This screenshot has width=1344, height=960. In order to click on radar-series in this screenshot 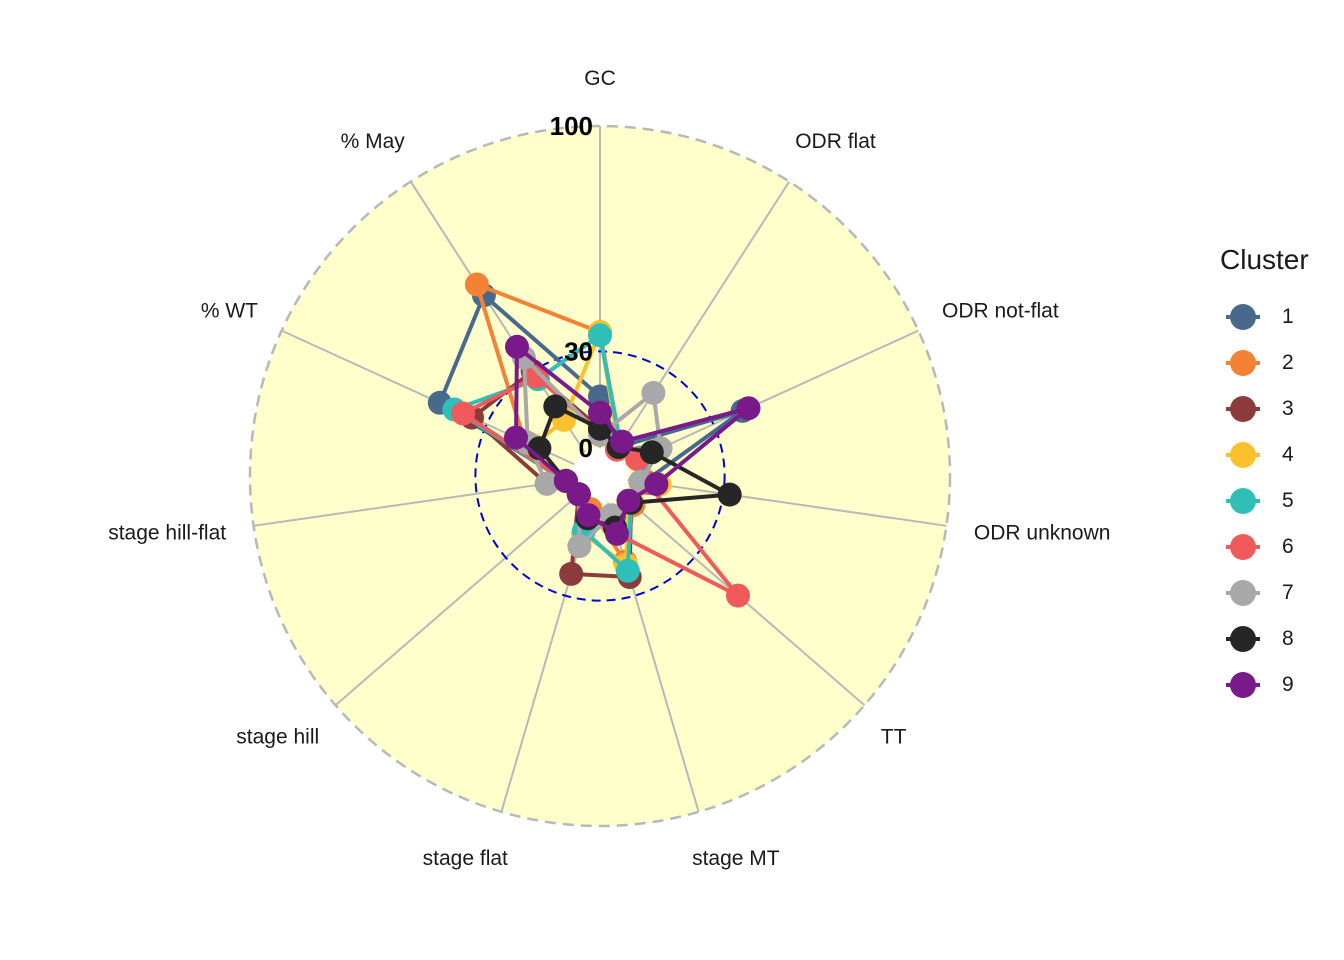, I will do `click(594, 440)`.